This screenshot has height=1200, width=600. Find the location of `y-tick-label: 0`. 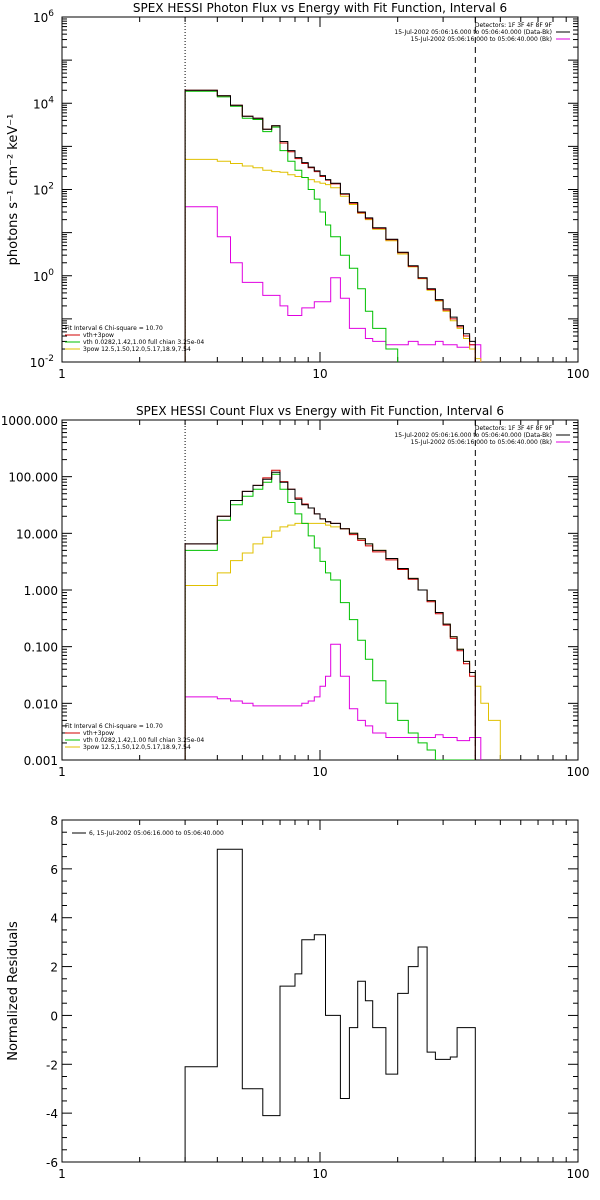

y-tick-label: 0 is located at coordinates (54, 1016).